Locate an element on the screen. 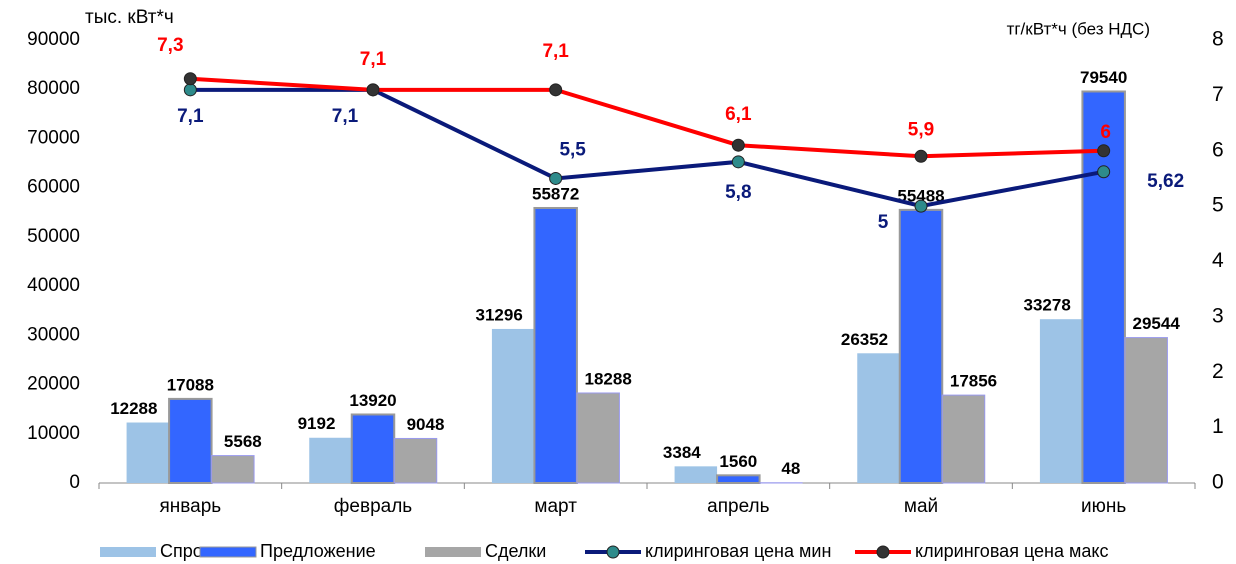  bar-value-label: 48 is located at coordinates (790, 468).